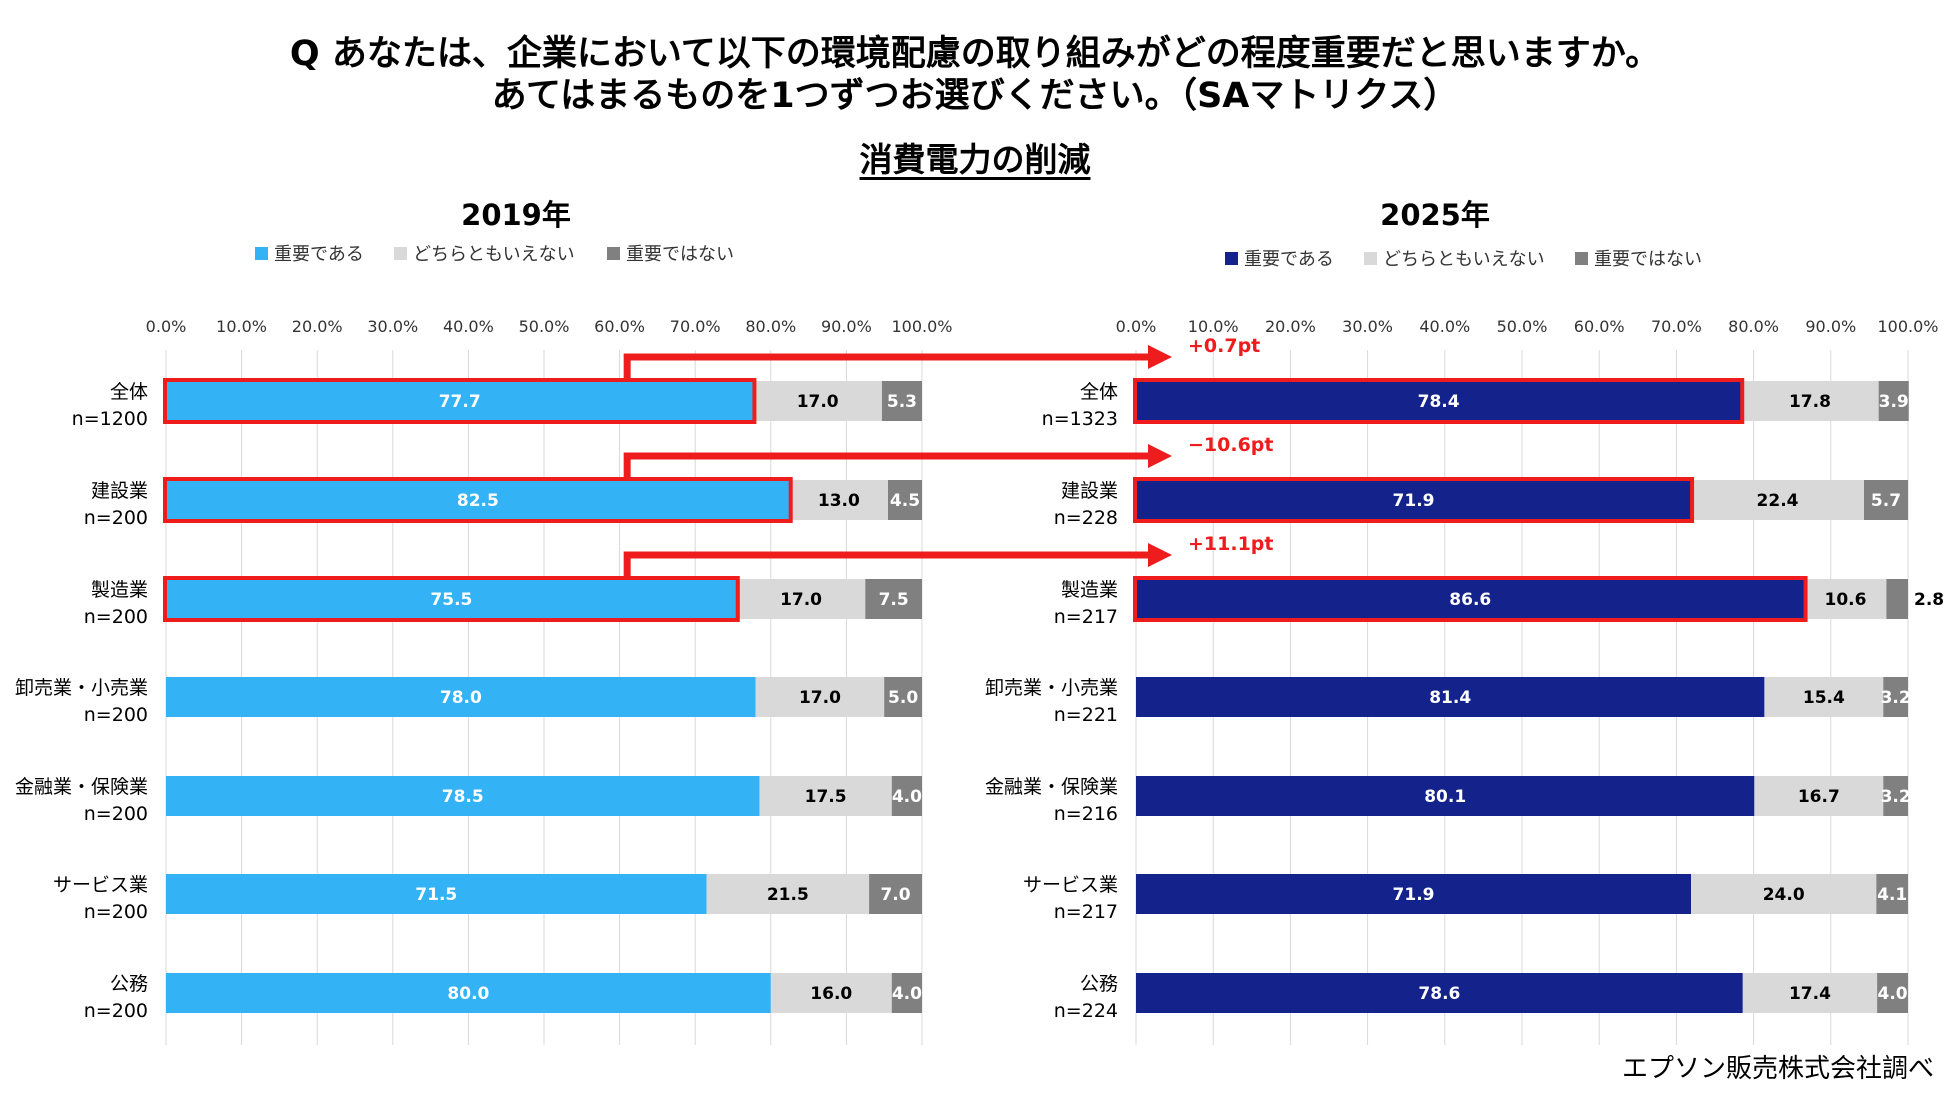 This screenshot has width=1950, height=1097. Describe the element at coordinates (1230, 445) in the screenshot. I see `change-annotation: −10.6pt` at that location.